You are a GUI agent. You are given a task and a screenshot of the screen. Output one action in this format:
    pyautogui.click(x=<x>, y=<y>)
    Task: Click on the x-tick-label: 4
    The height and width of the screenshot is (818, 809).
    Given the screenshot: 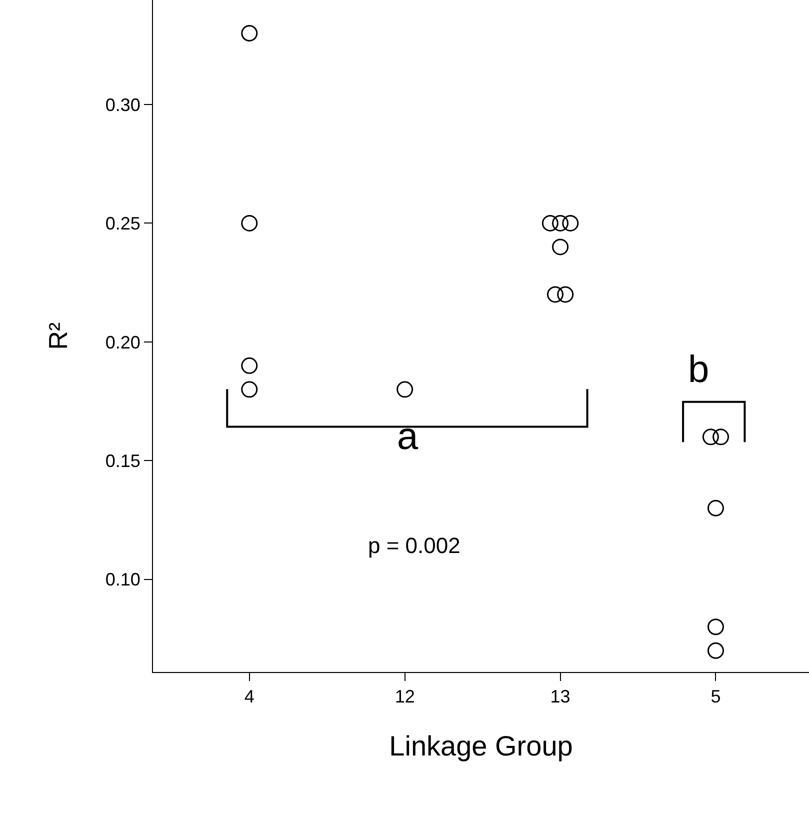 What is the action you would take?
    pyautogui.click(x=249, y=696)
    